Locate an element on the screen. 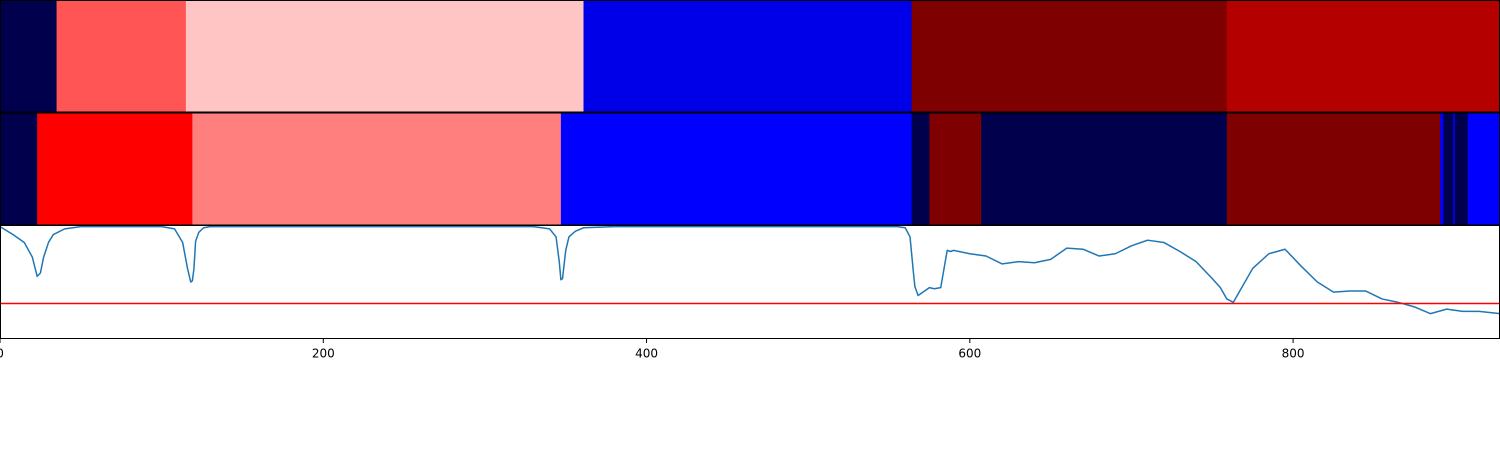 Image resolution: width=1500 pixels, height=450 pixels. x-tick-label-800: 800 is located at coordinates (1293, 354).